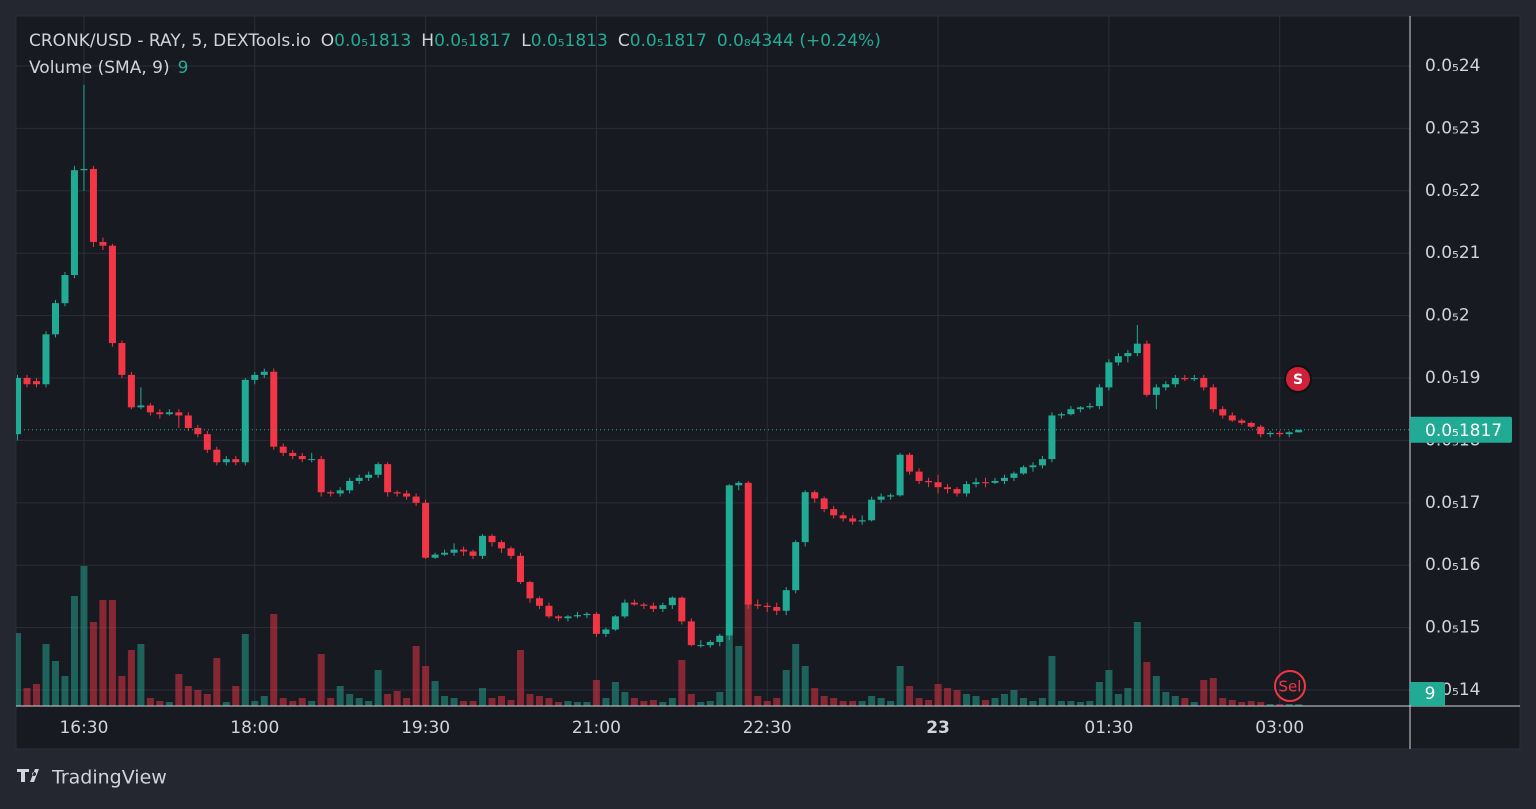 The image size is (1536, 809). Describe the element at coordinates (1298, 379) in the screenshot. I see `sell-marker` at that location.